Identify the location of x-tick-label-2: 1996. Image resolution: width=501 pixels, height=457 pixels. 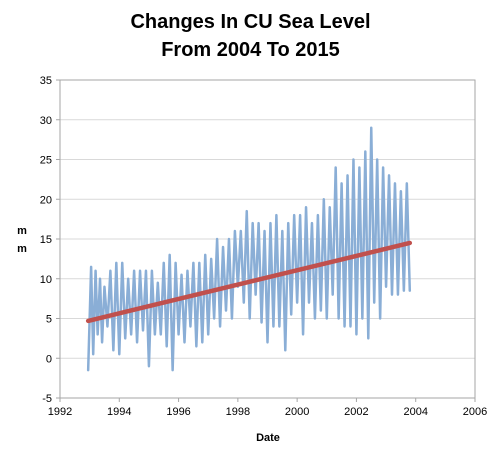
(178, 412).